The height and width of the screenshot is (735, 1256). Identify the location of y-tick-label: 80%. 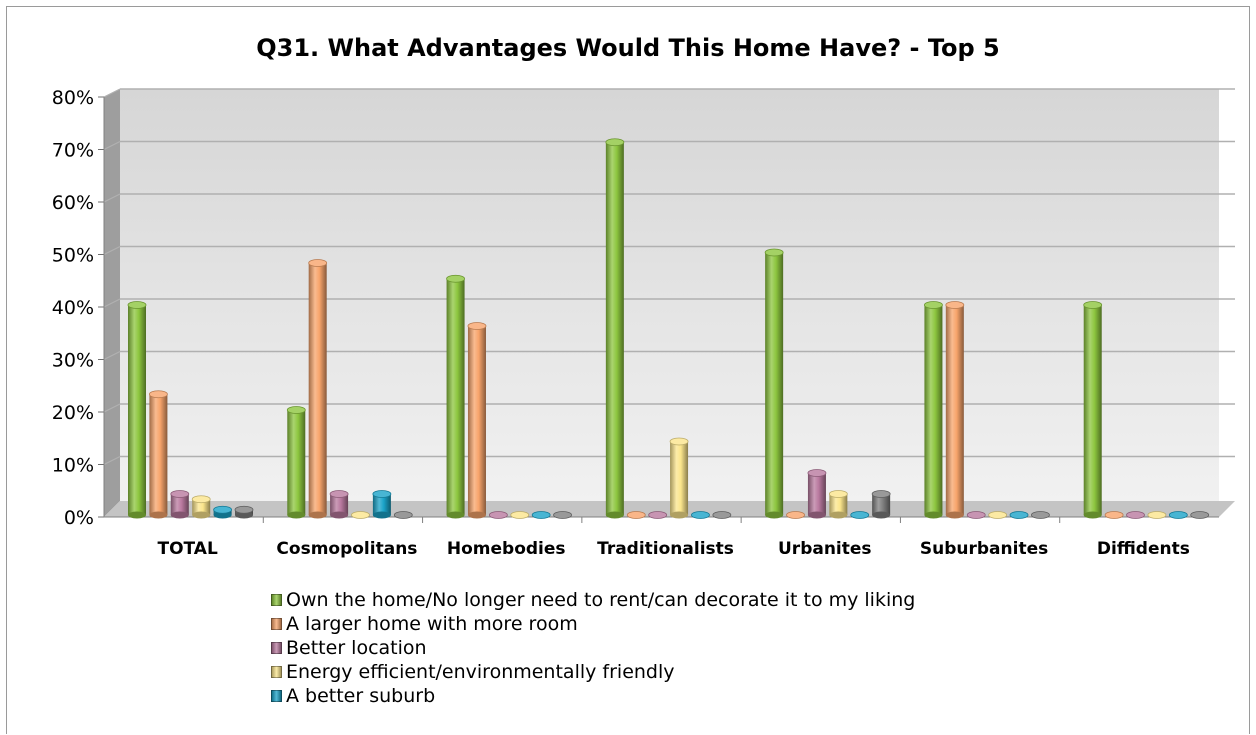
(73, 98).